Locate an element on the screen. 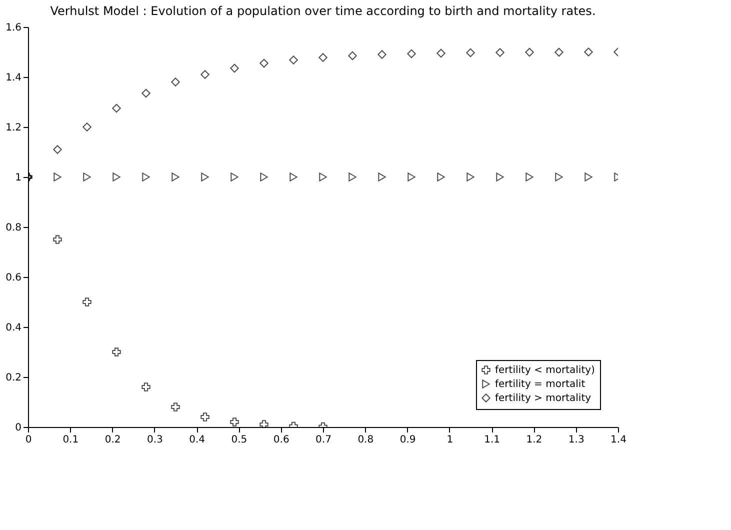 The height and width of the screenshot is (530, 731). y-tick-label: 0.4 is located at coordinates (14, 328).